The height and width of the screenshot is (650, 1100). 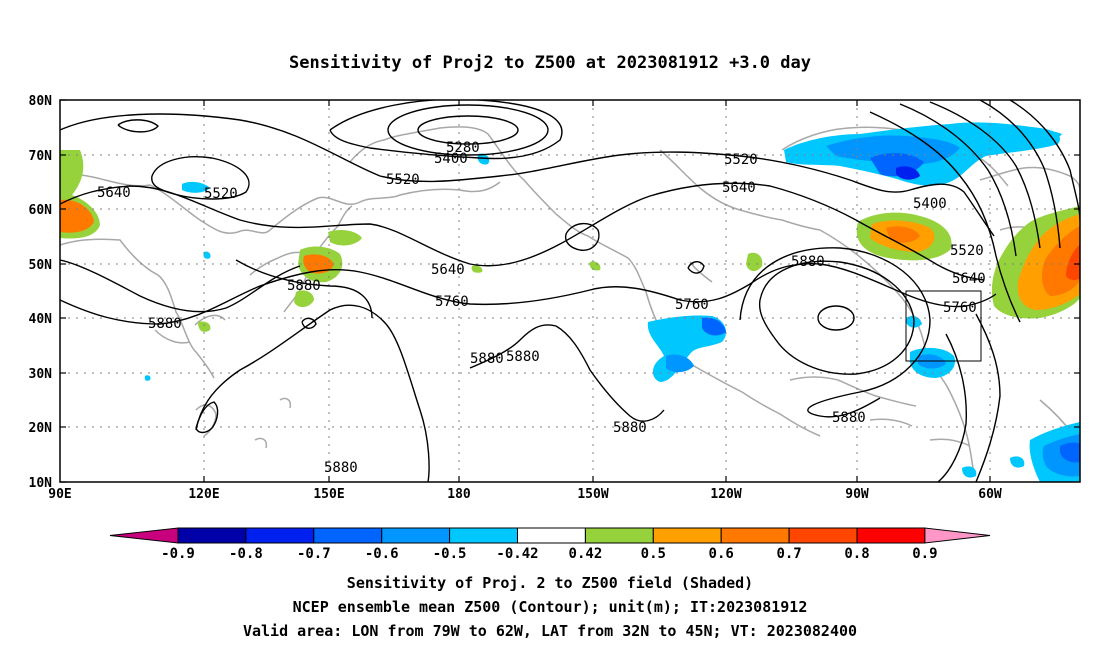 I want to click on colorbar-high-end, so click(x=957, y=535).